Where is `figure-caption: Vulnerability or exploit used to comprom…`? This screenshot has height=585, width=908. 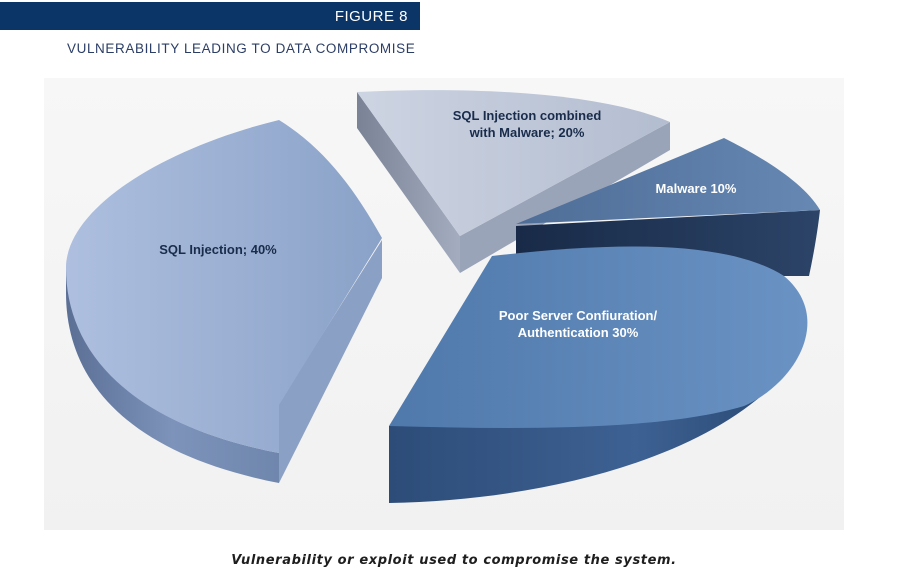 figure-caption: Vulnerability or exploit used to comprom… is located at coordinates (454, 560).